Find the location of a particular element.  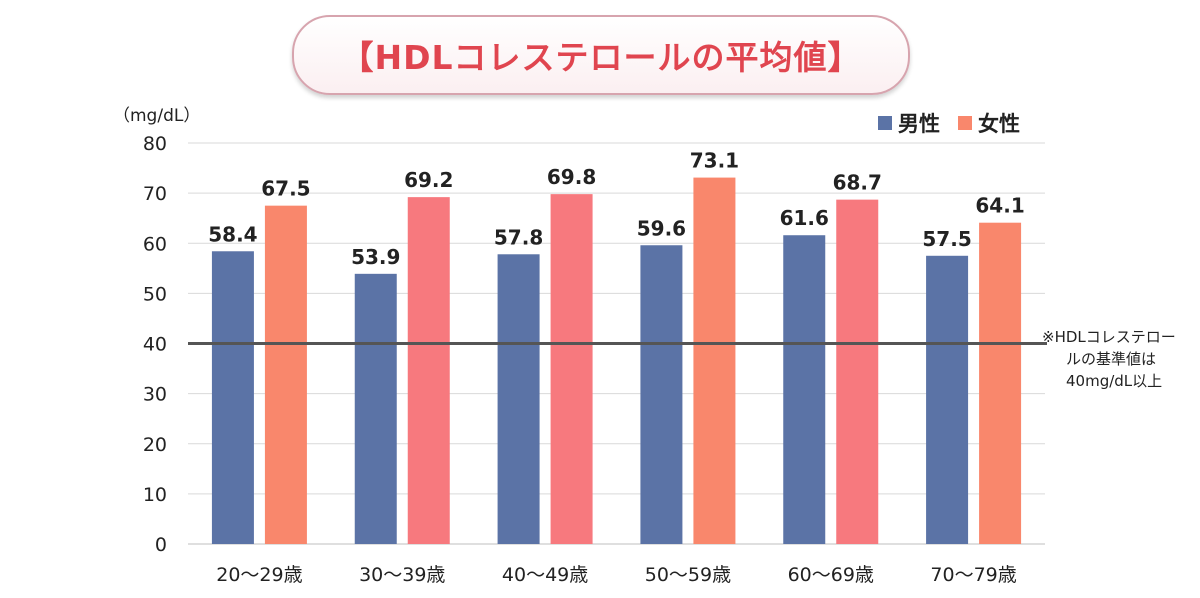

legend-label-female: 女性 is located at coordinates (999, 124).